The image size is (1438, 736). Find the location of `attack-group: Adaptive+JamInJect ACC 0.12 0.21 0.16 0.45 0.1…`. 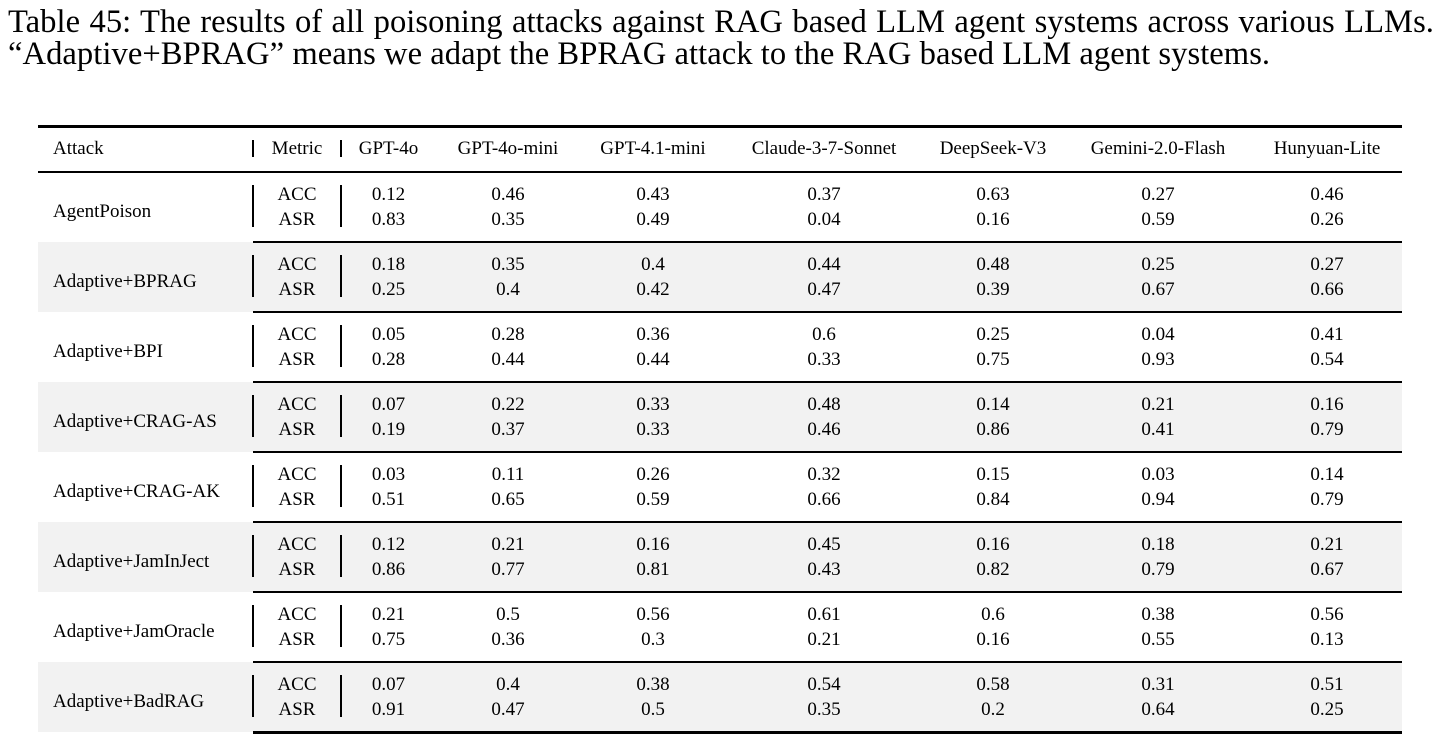

attack-group: Adaptive+JamInJect ACC 0.12 0.21 0.16 0.45 0.1… is located at coordinates (720, 557).